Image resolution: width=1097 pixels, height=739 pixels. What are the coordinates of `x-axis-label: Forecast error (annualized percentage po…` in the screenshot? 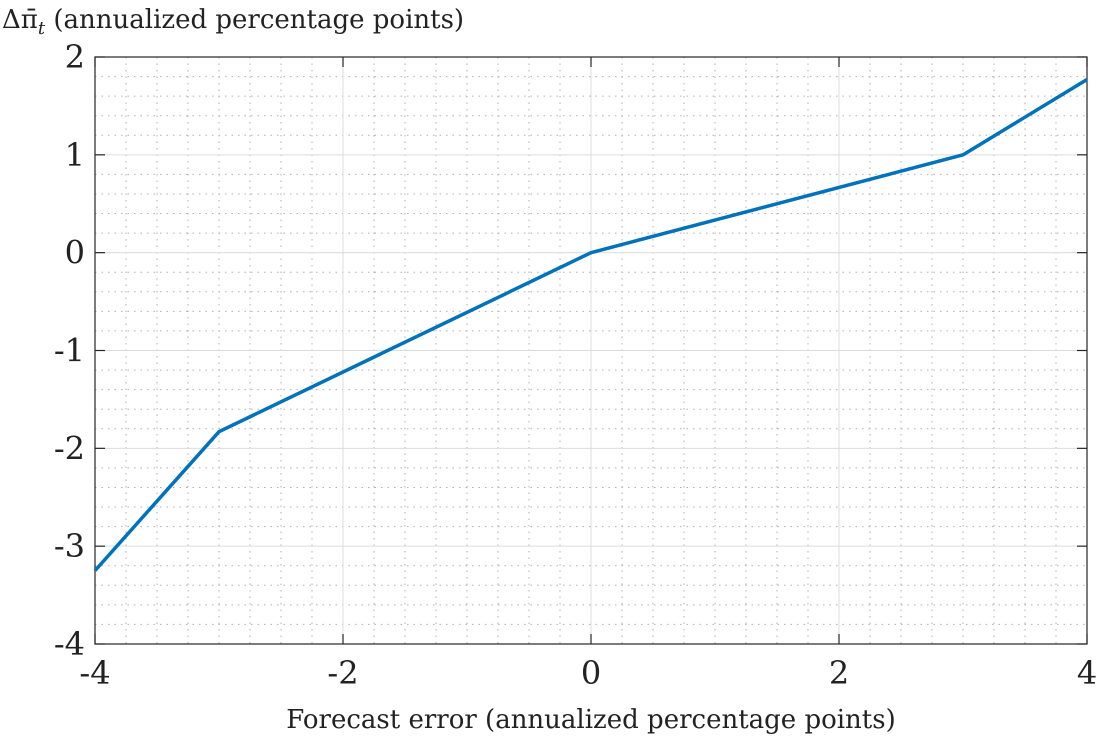 It's located at (591, 720).